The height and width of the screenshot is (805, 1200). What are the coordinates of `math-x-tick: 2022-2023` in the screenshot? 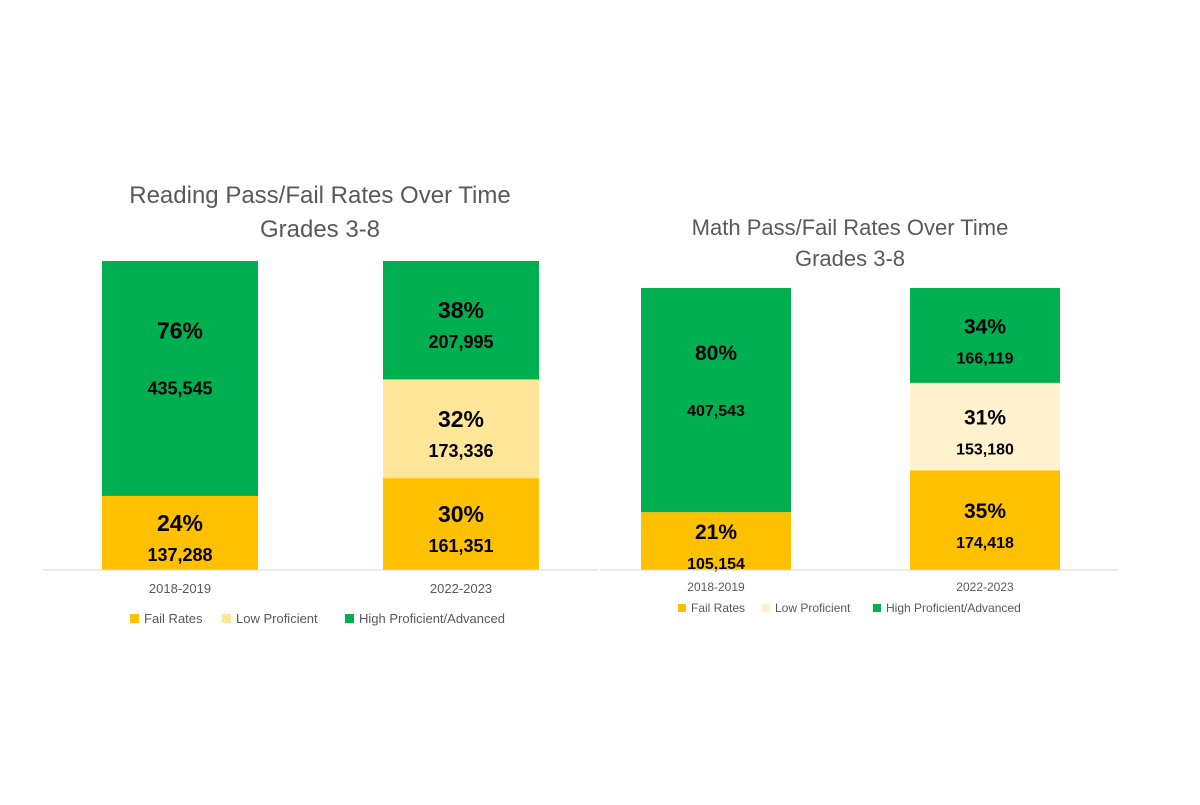 It's located at (985, 587).